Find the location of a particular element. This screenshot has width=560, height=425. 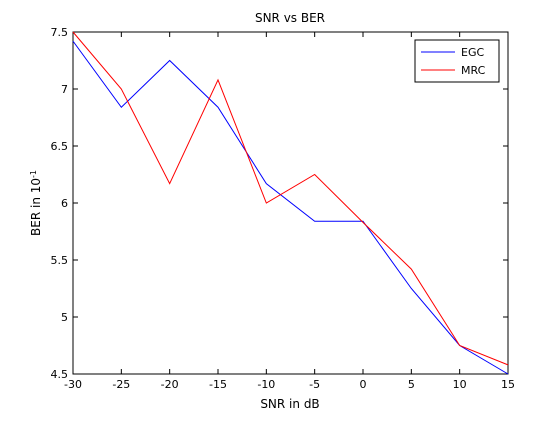

legend-box is located at coordinates (457, 61).